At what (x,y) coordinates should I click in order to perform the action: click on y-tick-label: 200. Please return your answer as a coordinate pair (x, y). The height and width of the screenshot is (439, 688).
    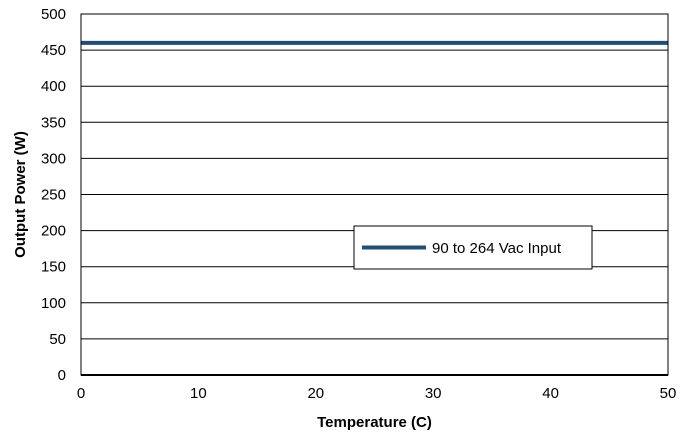
    Looking at the image, I should click on (53, 231).